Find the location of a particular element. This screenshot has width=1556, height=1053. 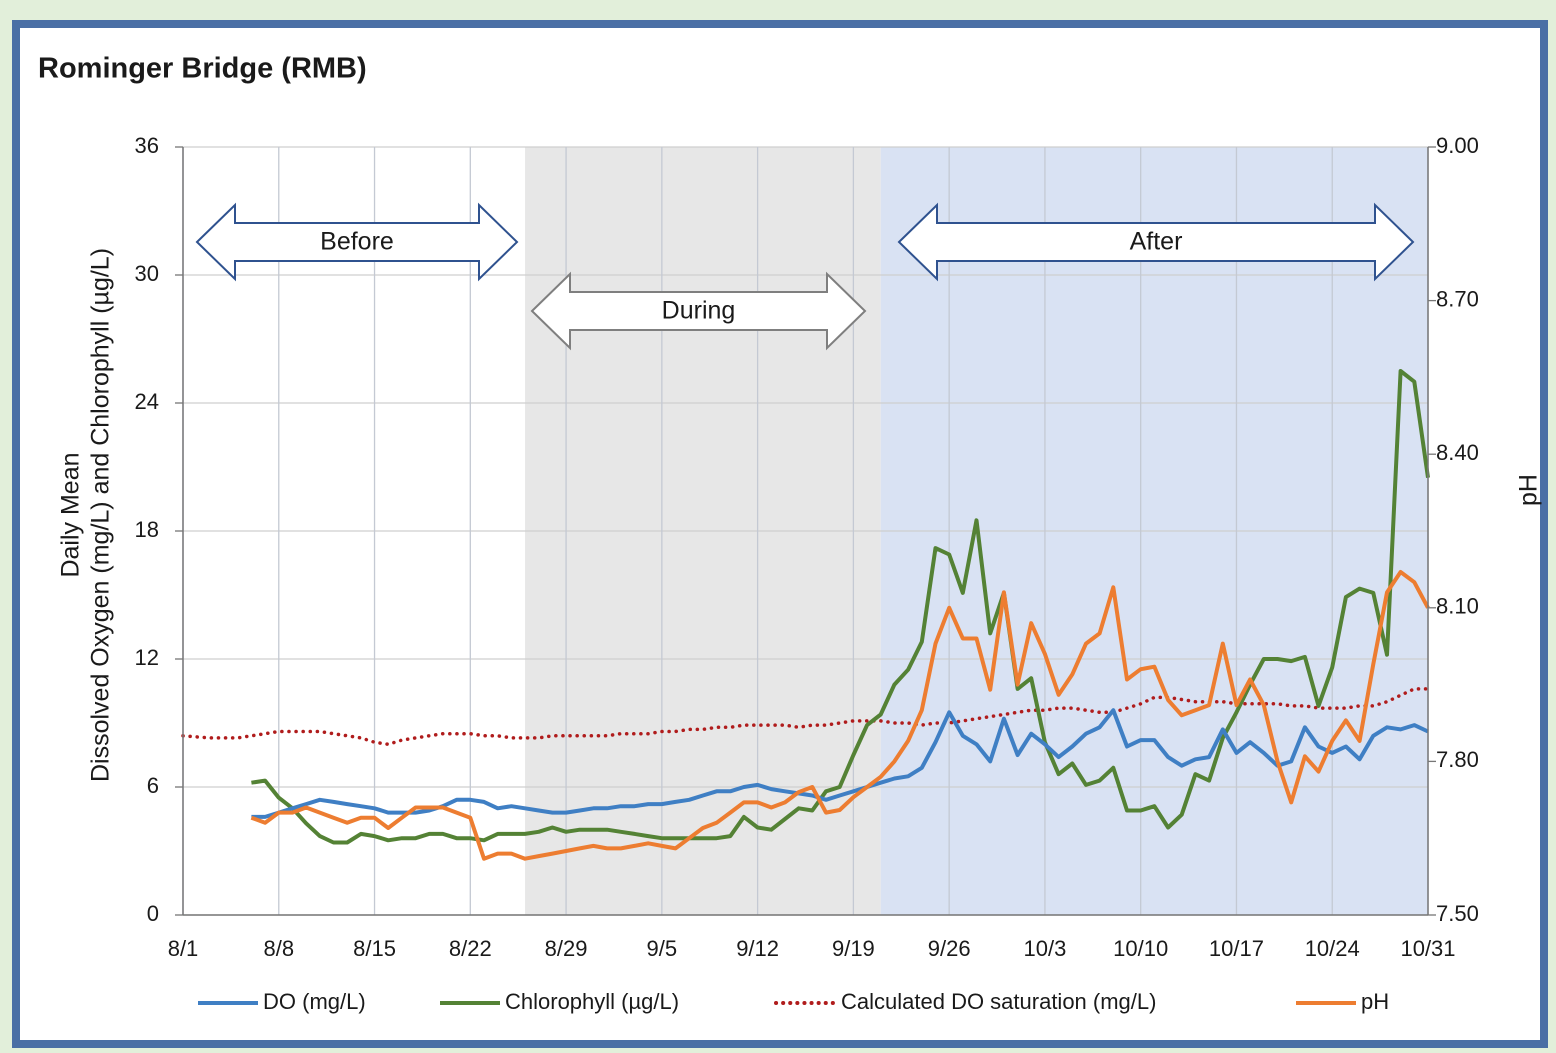

phase-label: After is located at coordinates (1156, 242).